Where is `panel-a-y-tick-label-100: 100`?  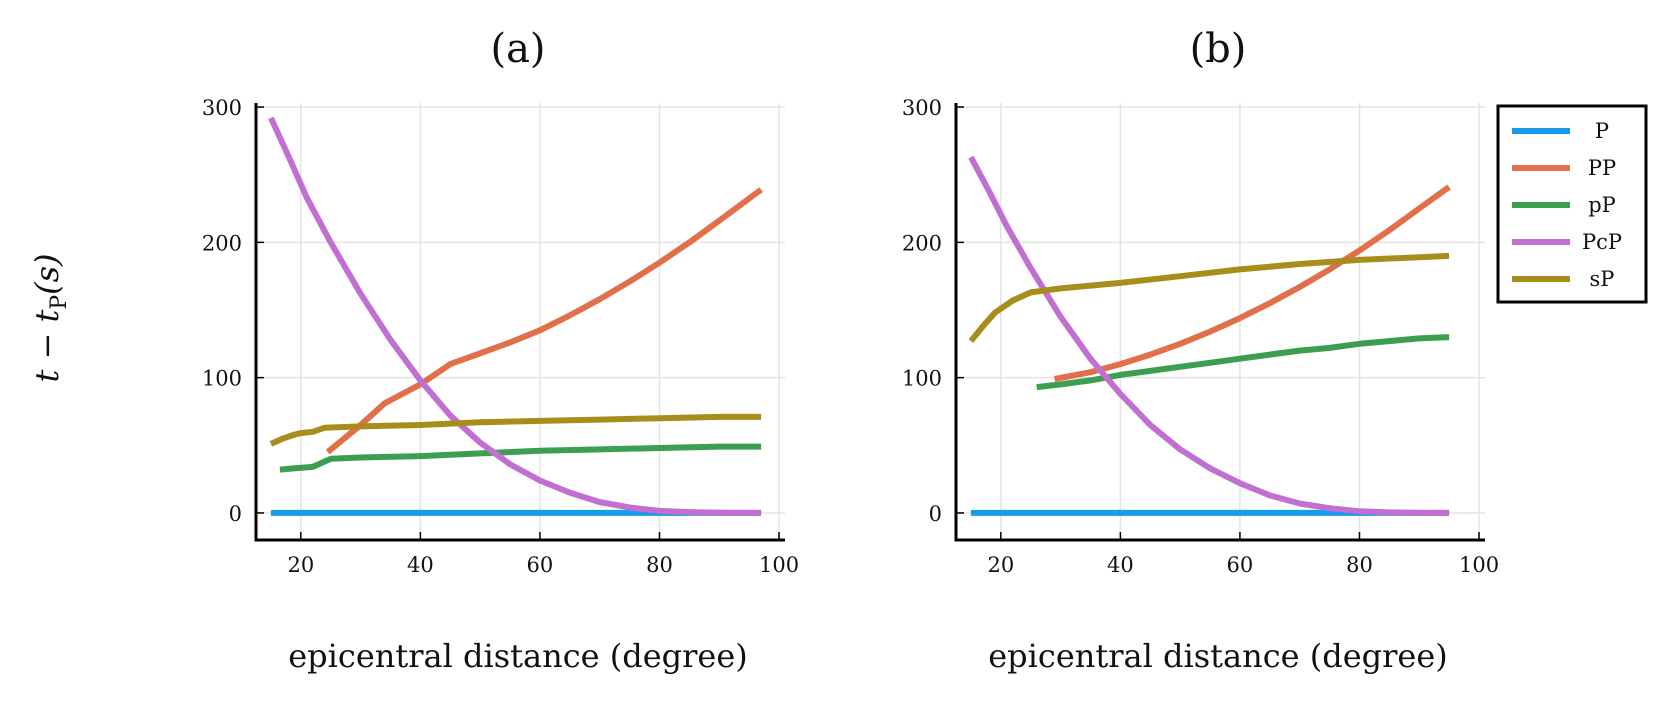
panel-a-y-tick-label-100: 100 is located at coordinates (222, 379).